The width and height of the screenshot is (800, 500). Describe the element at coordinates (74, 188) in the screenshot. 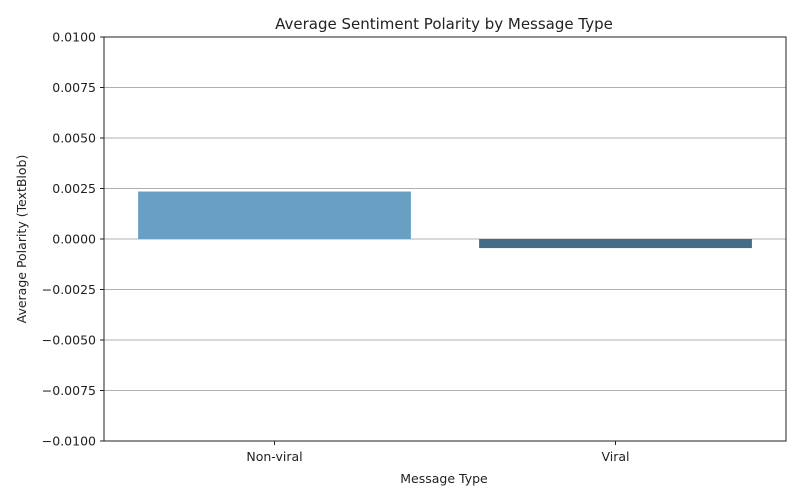

I see `y-tick-label: 0.0025` at that location.